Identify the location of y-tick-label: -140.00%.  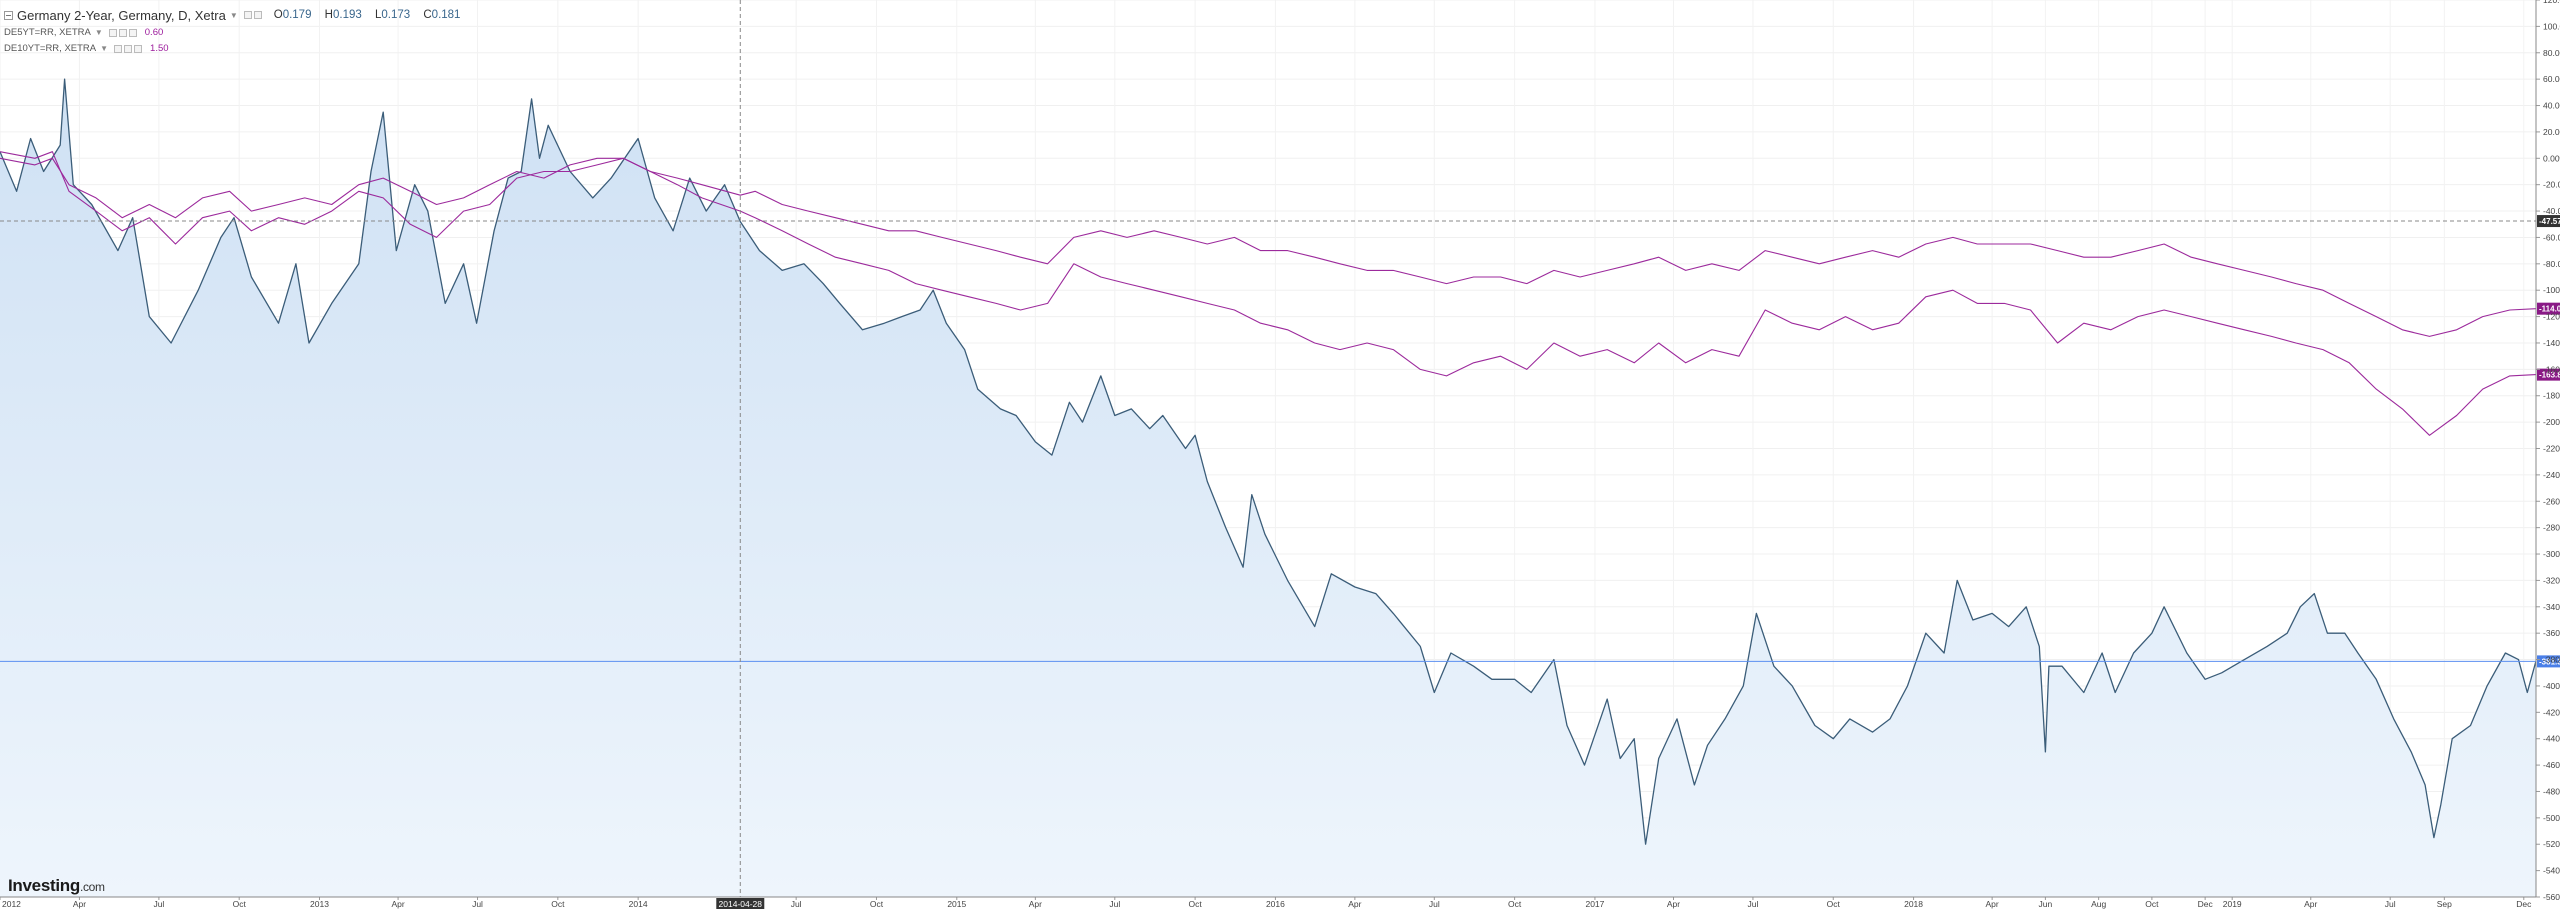
(2551, 343).